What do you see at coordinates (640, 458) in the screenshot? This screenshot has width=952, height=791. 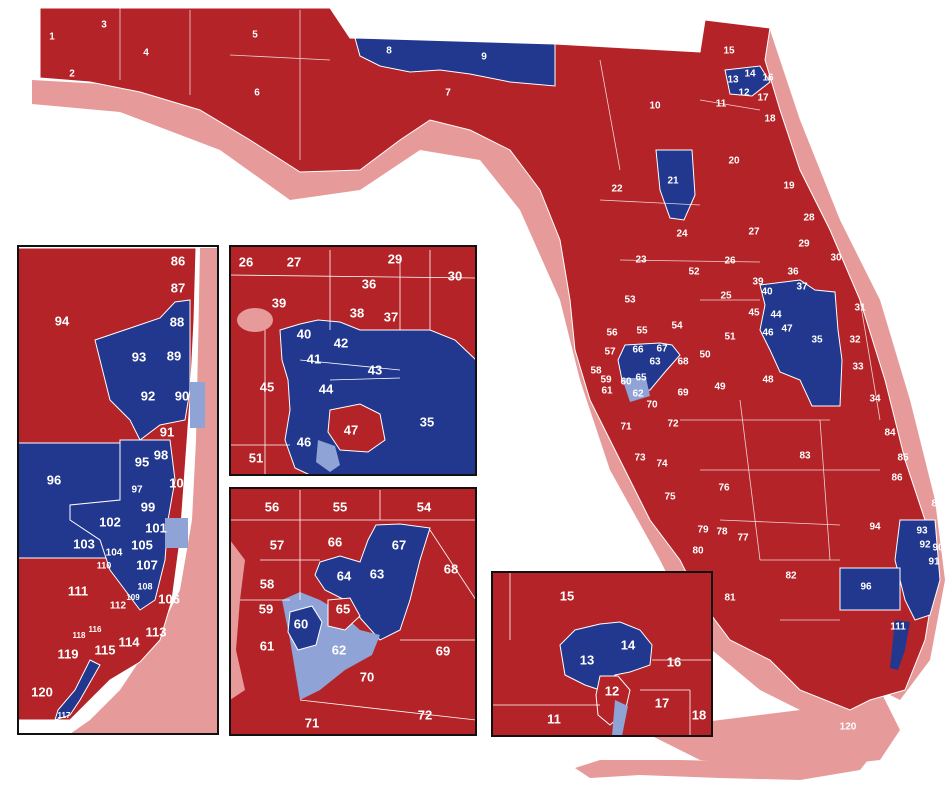 I see `label: 73` at bounding box center [640, 458].